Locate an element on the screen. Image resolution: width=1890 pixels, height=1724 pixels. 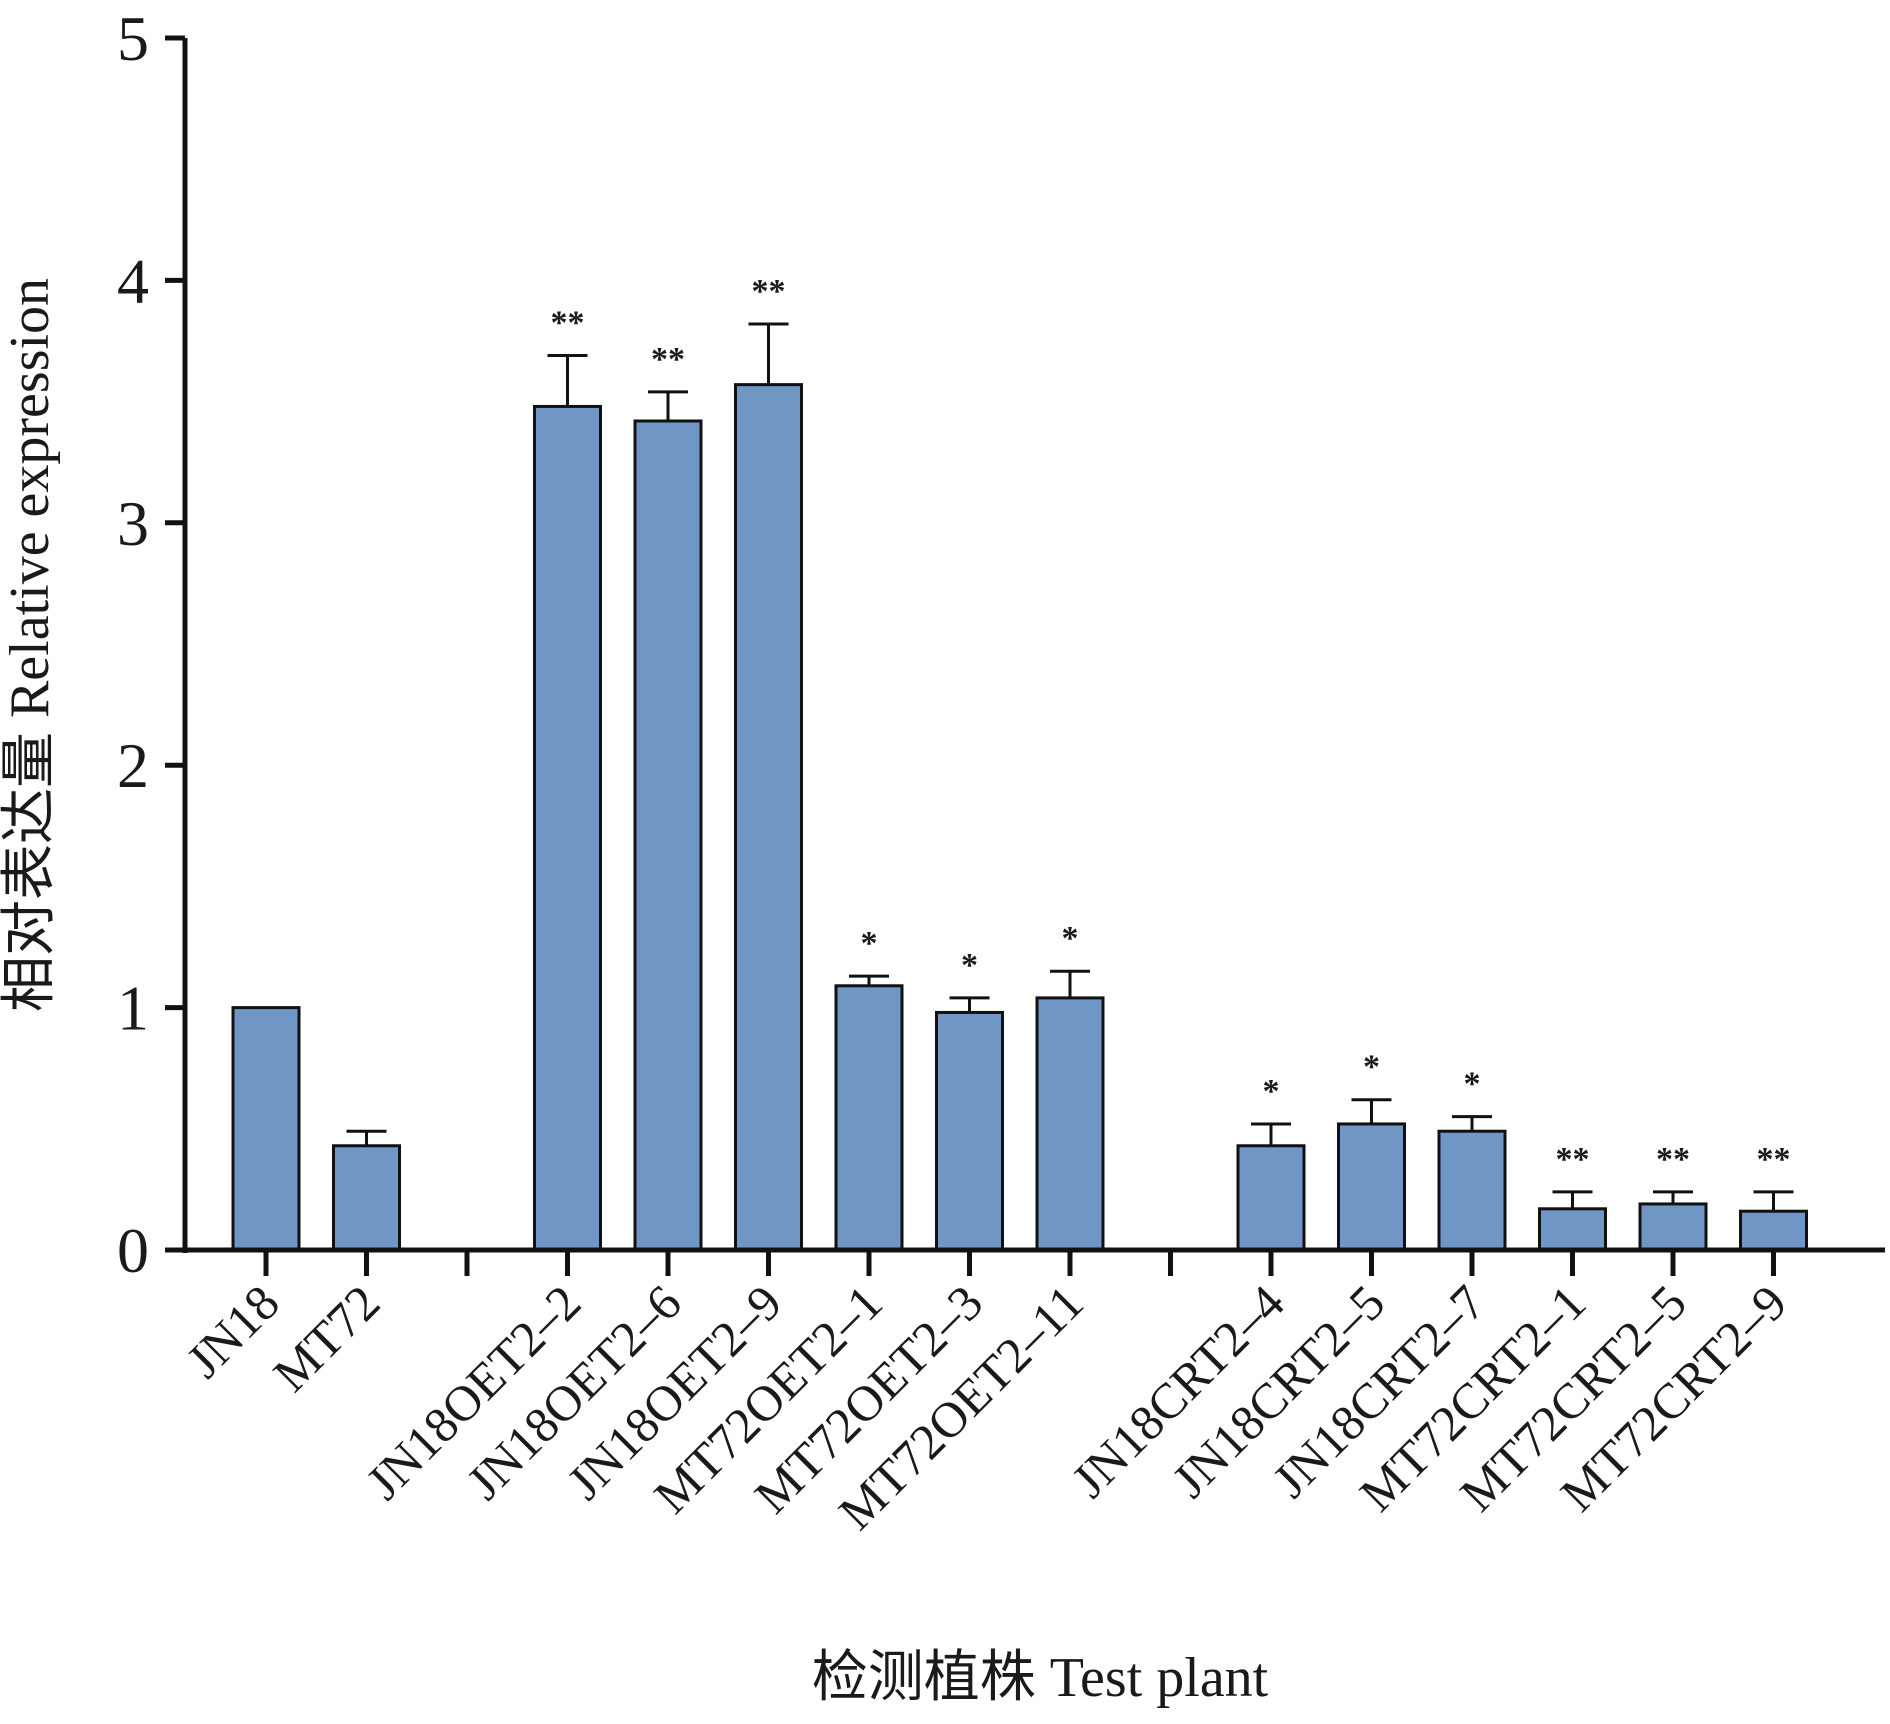
y-tick-label: 1 is located at coordinates (133, 1008).